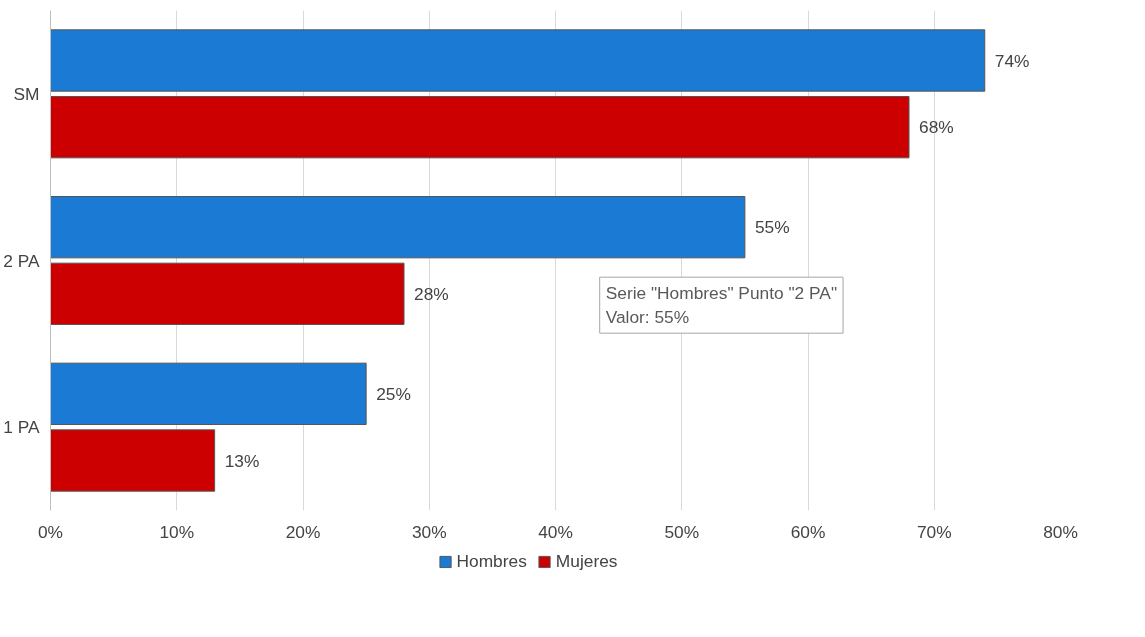  What do you see at coordinates (177, 531) in the screenshot?
I see `x-tick-label: 10%` at bounding box center [177, 531].